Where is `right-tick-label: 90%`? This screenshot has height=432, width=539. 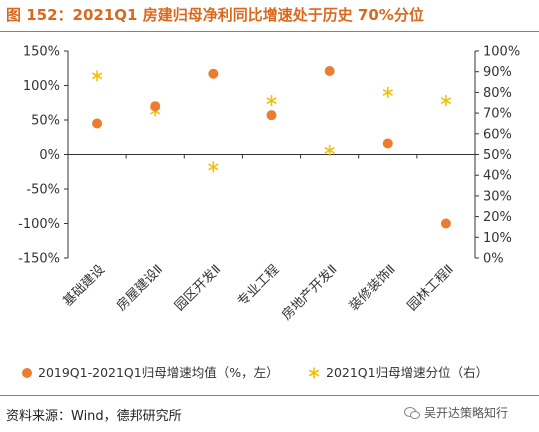
right-tick-label: 90% is located at coordinates (497, 72).